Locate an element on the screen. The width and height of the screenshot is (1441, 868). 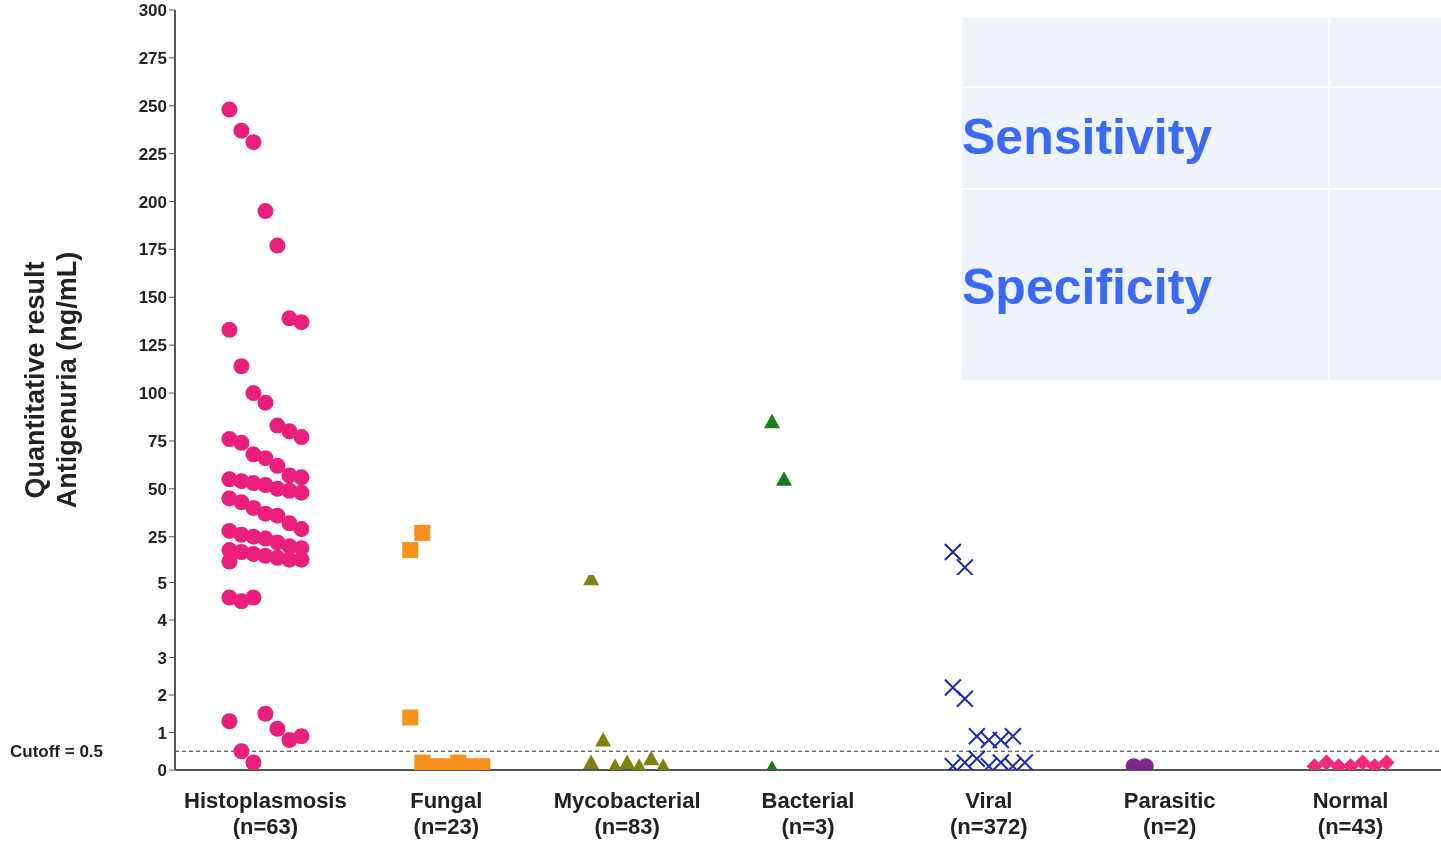
annotation: Sensitivity is located at coordinates (1087, 137).